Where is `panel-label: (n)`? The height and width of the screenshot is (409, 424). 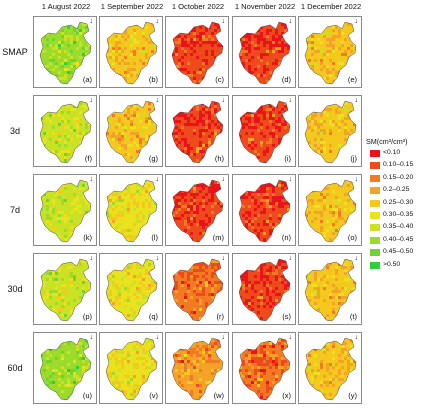 panel-label: (n) is located at coordinates (286, 237).